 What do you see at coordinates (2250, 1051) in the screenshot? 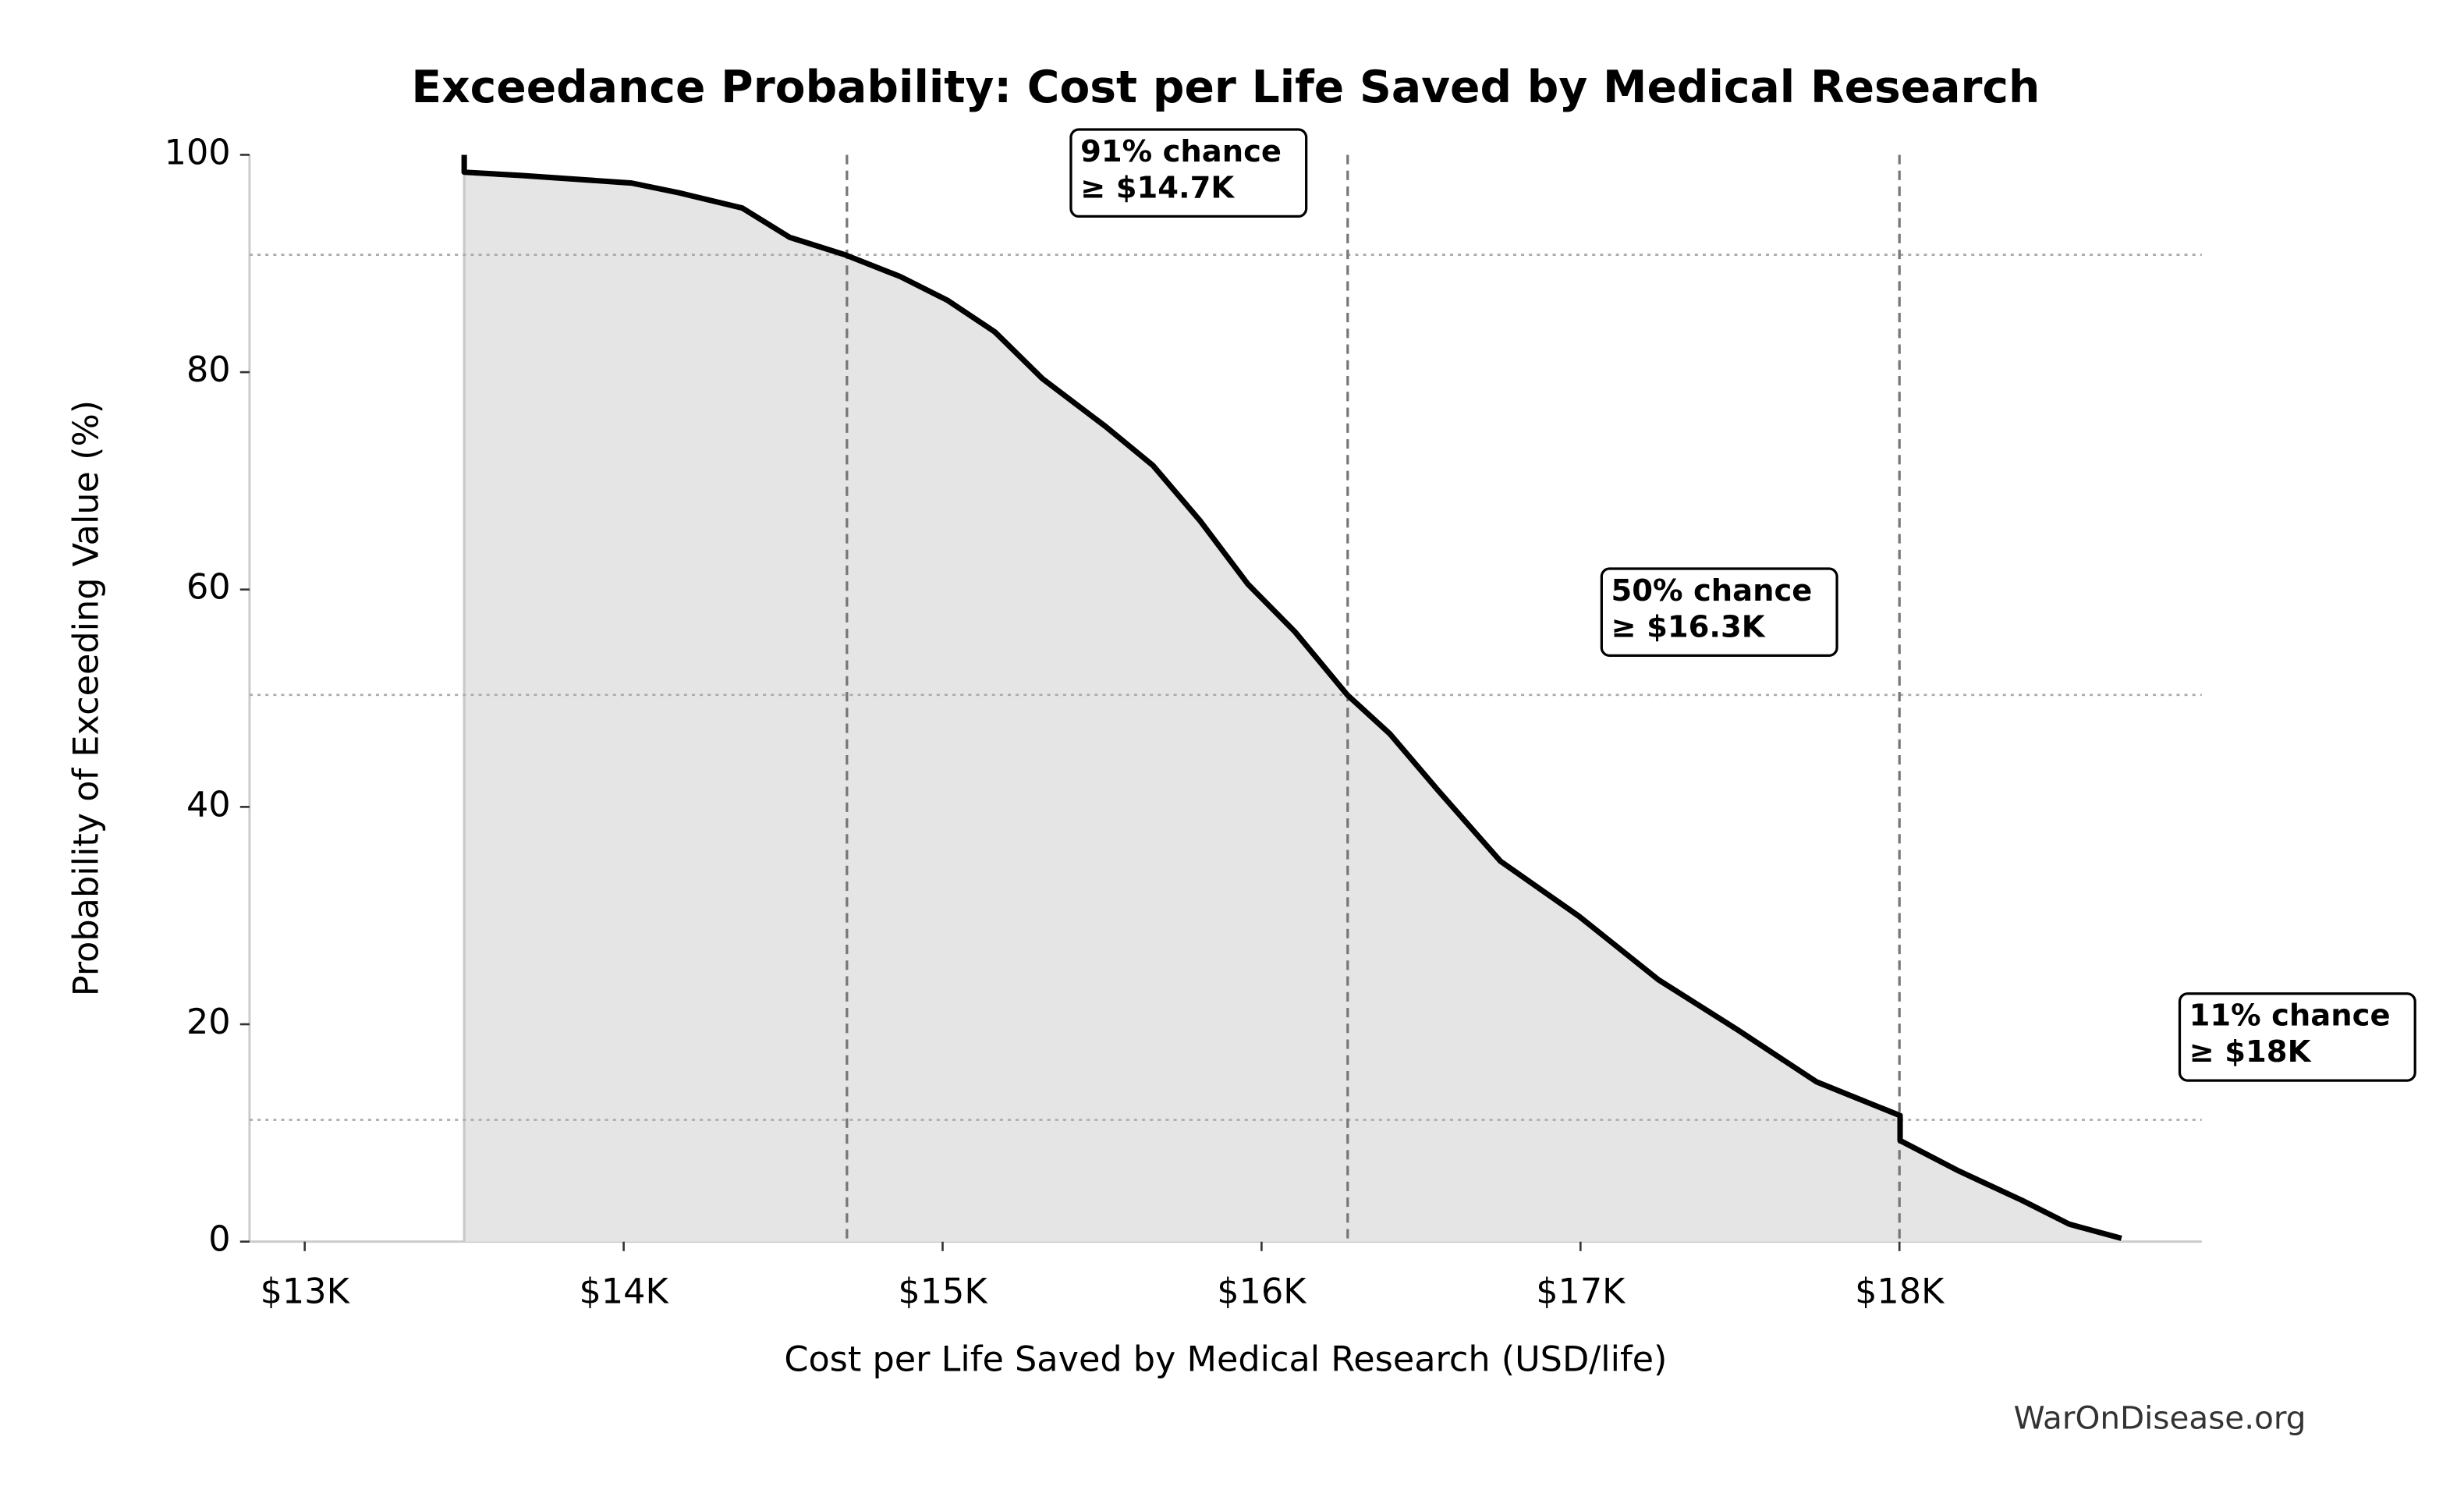
I see `annotation-text: ≥ $18K` at bounding box center [2250, 1051].